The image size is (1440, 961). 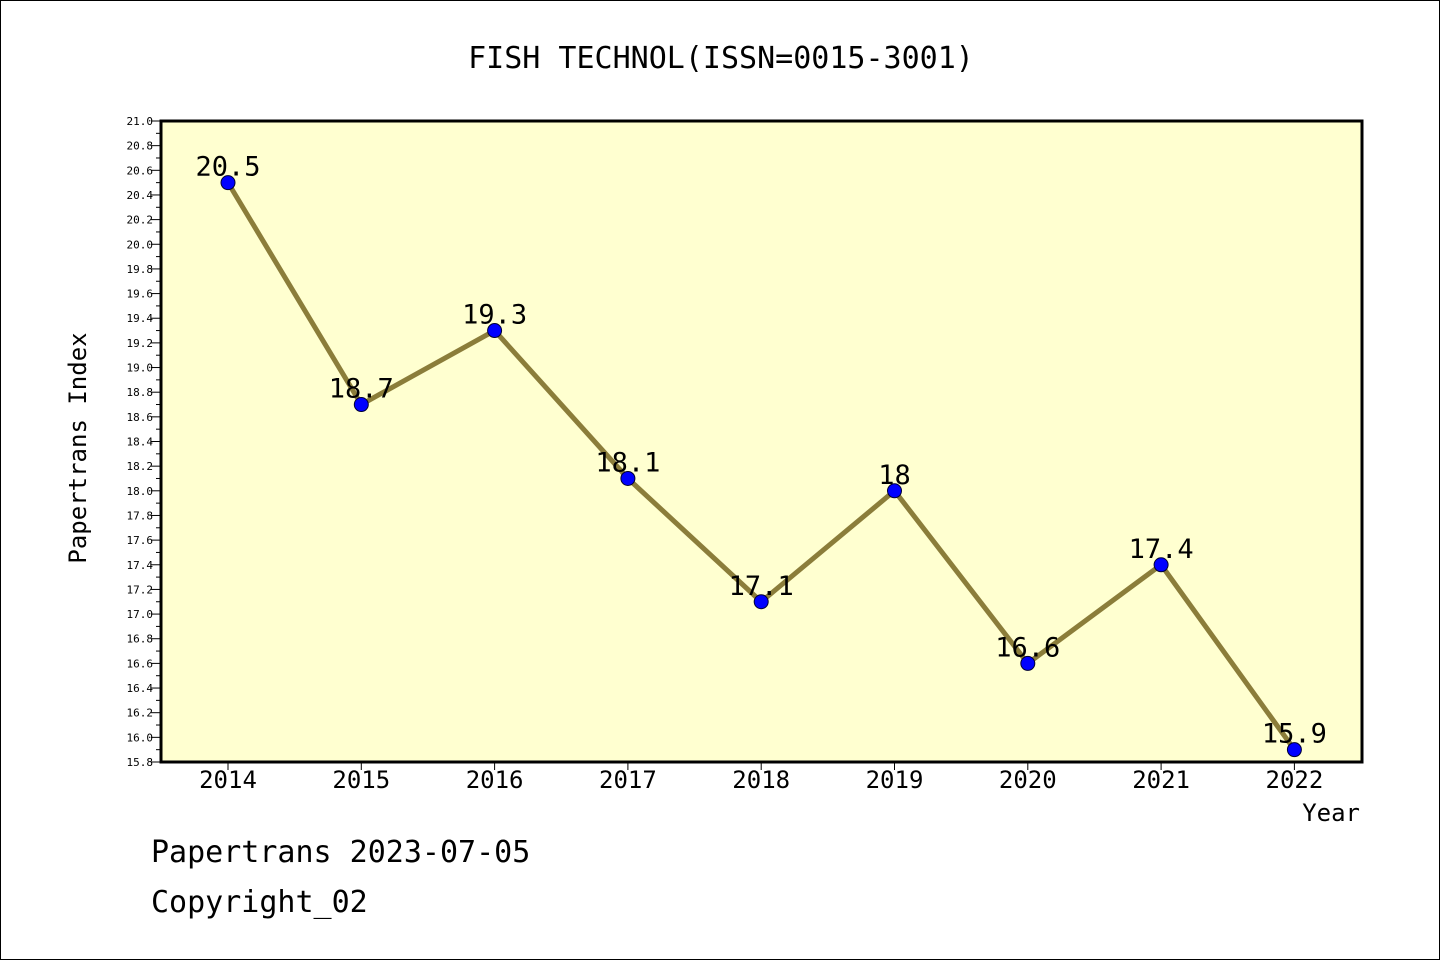 What do you see at coordinates (140, 368) in the screenshot?
I see `y-tick-label: 19.0` at bounding box center [140, 368].